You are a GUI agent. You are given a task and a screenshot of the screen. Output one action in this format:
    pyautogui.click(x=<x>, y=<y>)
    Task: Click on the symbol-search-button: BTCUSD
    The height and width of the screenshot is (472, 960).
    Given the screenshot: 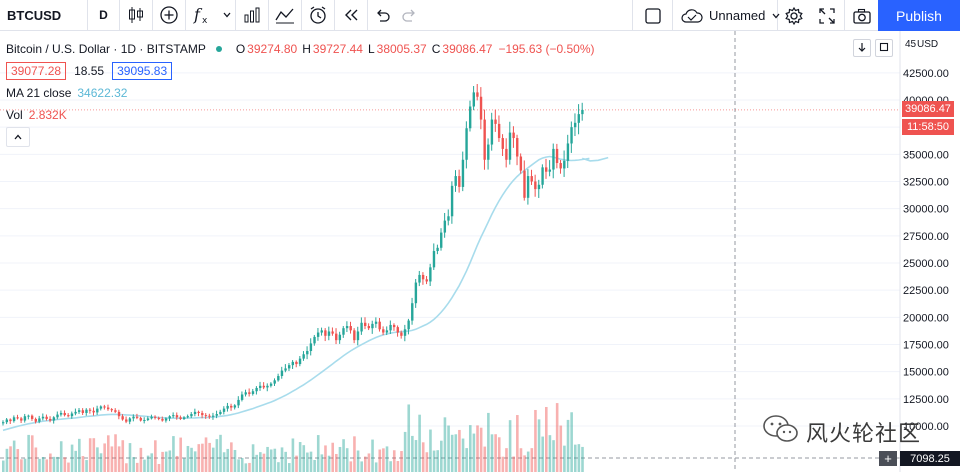 What is the action you would take?
    pyautogui.click(x=44, y=15)
    